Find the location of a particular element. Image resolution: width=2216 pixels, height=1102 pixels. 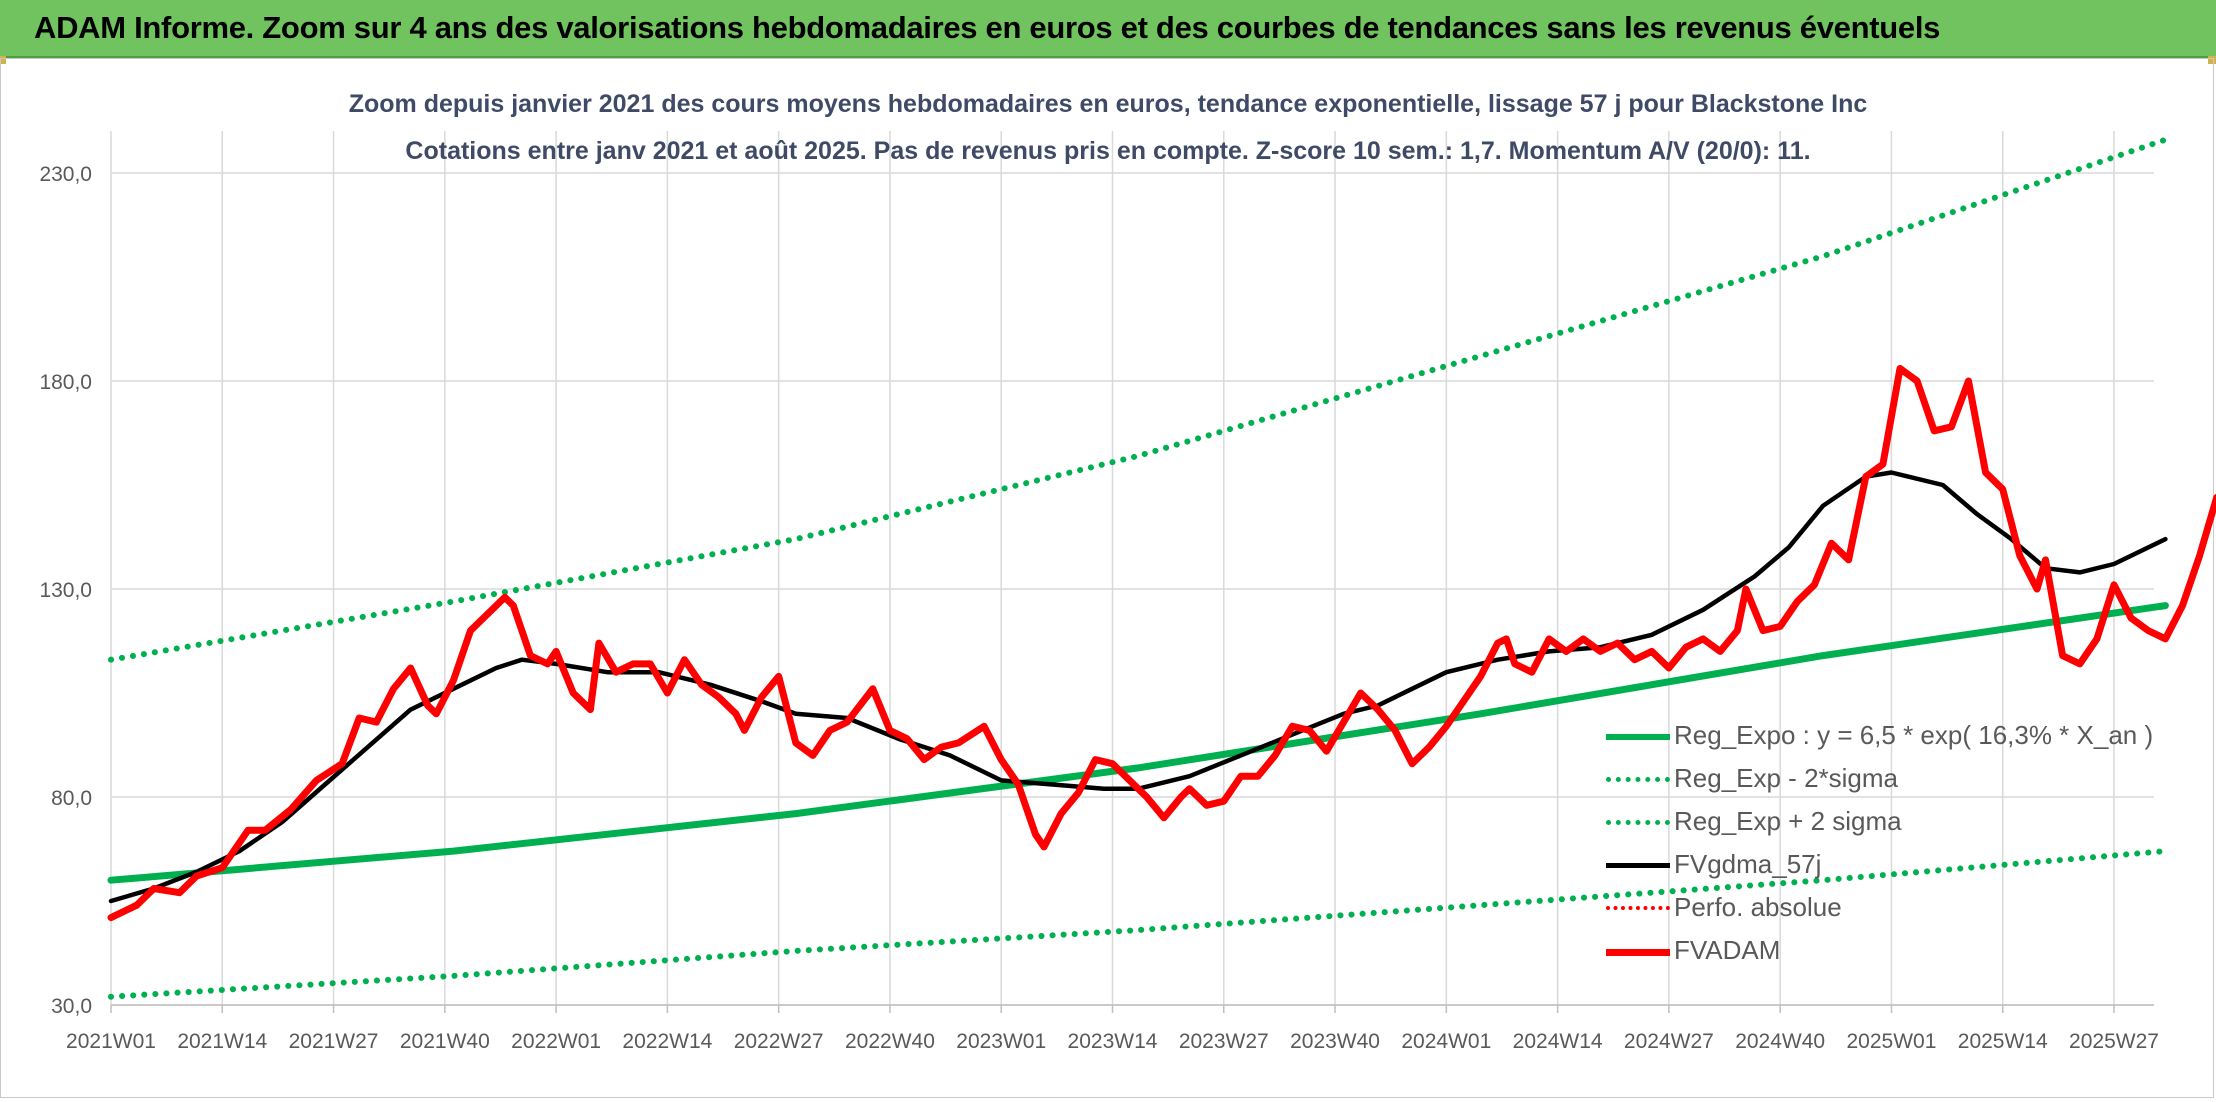

legend-label-reg-expo: Reg_Expo : y = 6,5 * exp( 16,3% * X_an ) is located at coordinates (1914, 735).